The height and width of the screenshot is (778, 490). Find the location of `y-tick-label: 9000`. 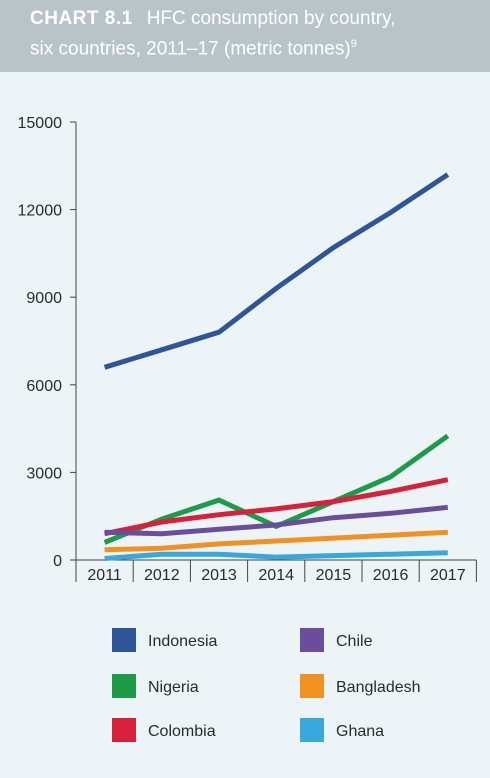

y-tick-label: 9000 is located at coordinates (44, 298).